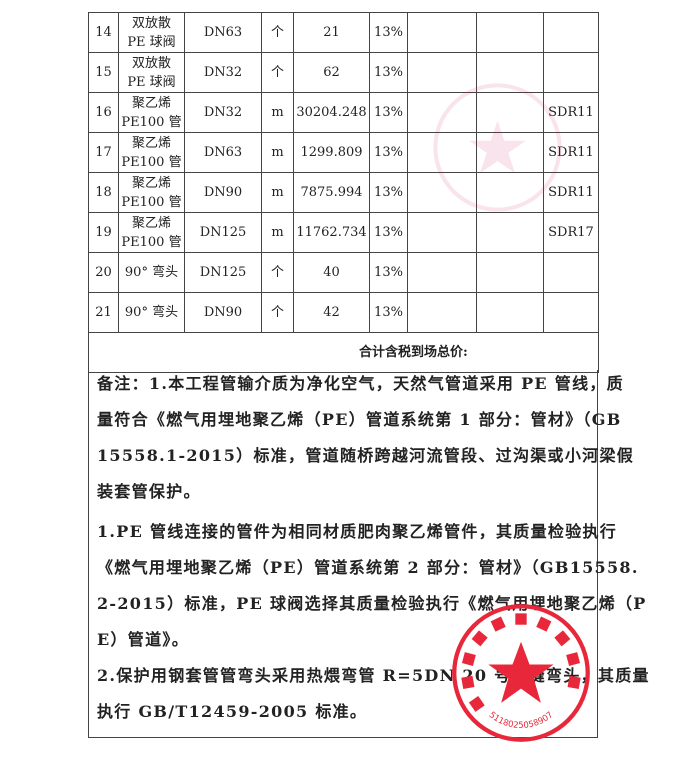 This screenshot has width=685, height=780. I want to click on total-price-label: 合计含税到场总价:, so click(343, 352).